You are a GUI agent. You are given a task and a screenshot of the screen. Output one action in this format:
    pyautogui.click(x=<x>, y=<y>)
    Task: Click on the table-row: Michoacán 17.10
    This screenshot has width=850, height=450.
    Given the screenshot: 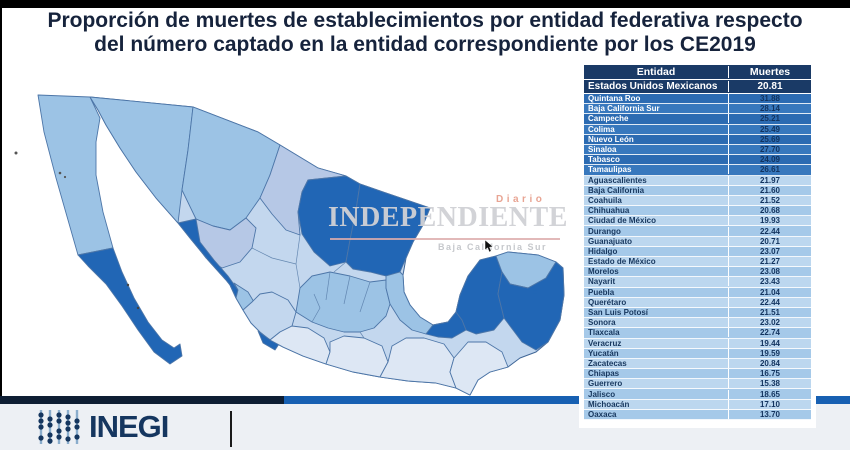 What is the action you would take?
    pyautogui.click(x=697, y=404)
    